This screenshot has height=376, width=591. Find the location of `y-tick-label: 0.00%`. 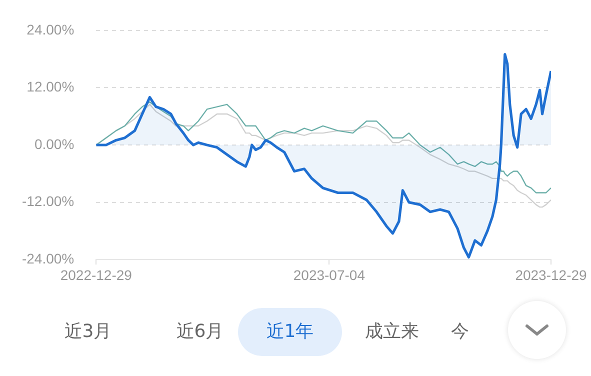

y-tick-label: 0.00% is located at coordinates (54, 144).